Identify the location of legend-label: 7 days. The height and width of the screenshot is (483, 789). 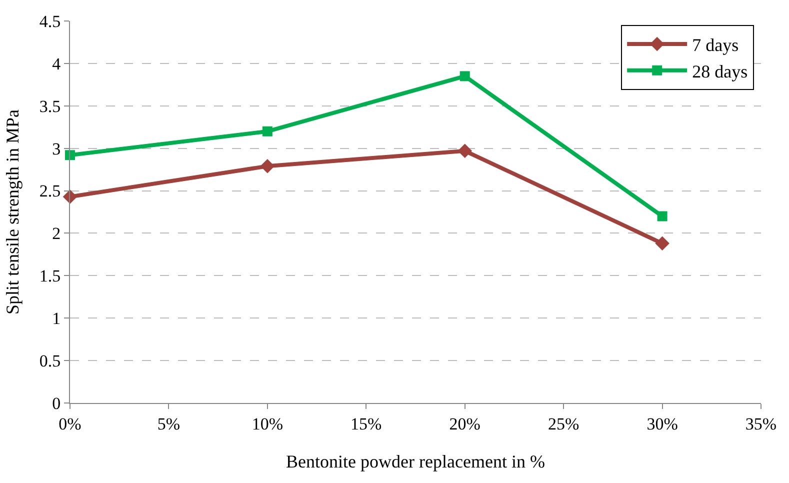
(715, 45).